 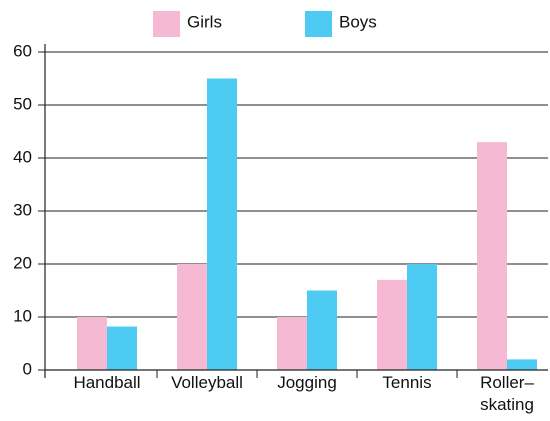 What do you see at coordinates (22, 262) in the screenshot?
I see `y-tick-label: 20` at bounding box center [22, 262].